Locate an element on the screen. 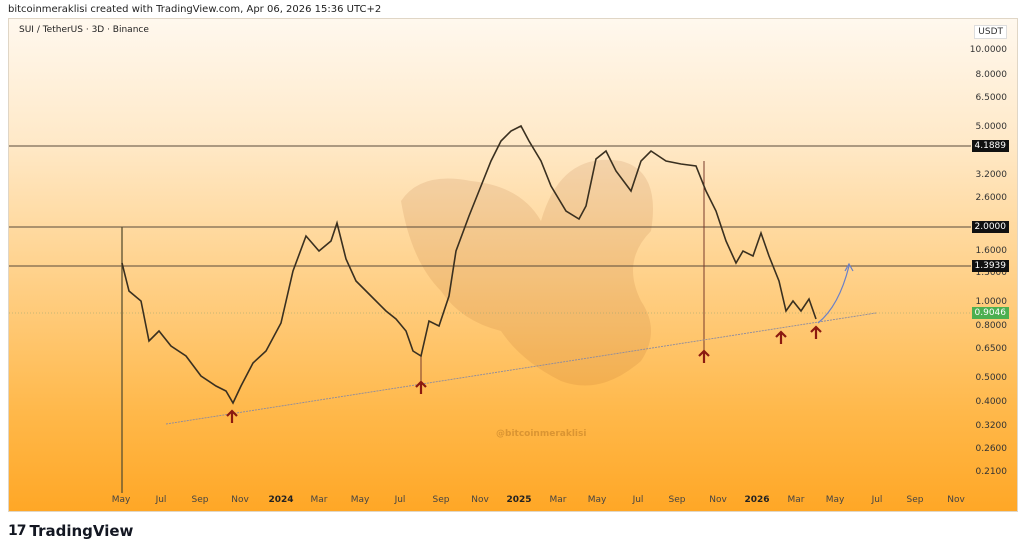  support-trendline is located at coordinates (521, 368).